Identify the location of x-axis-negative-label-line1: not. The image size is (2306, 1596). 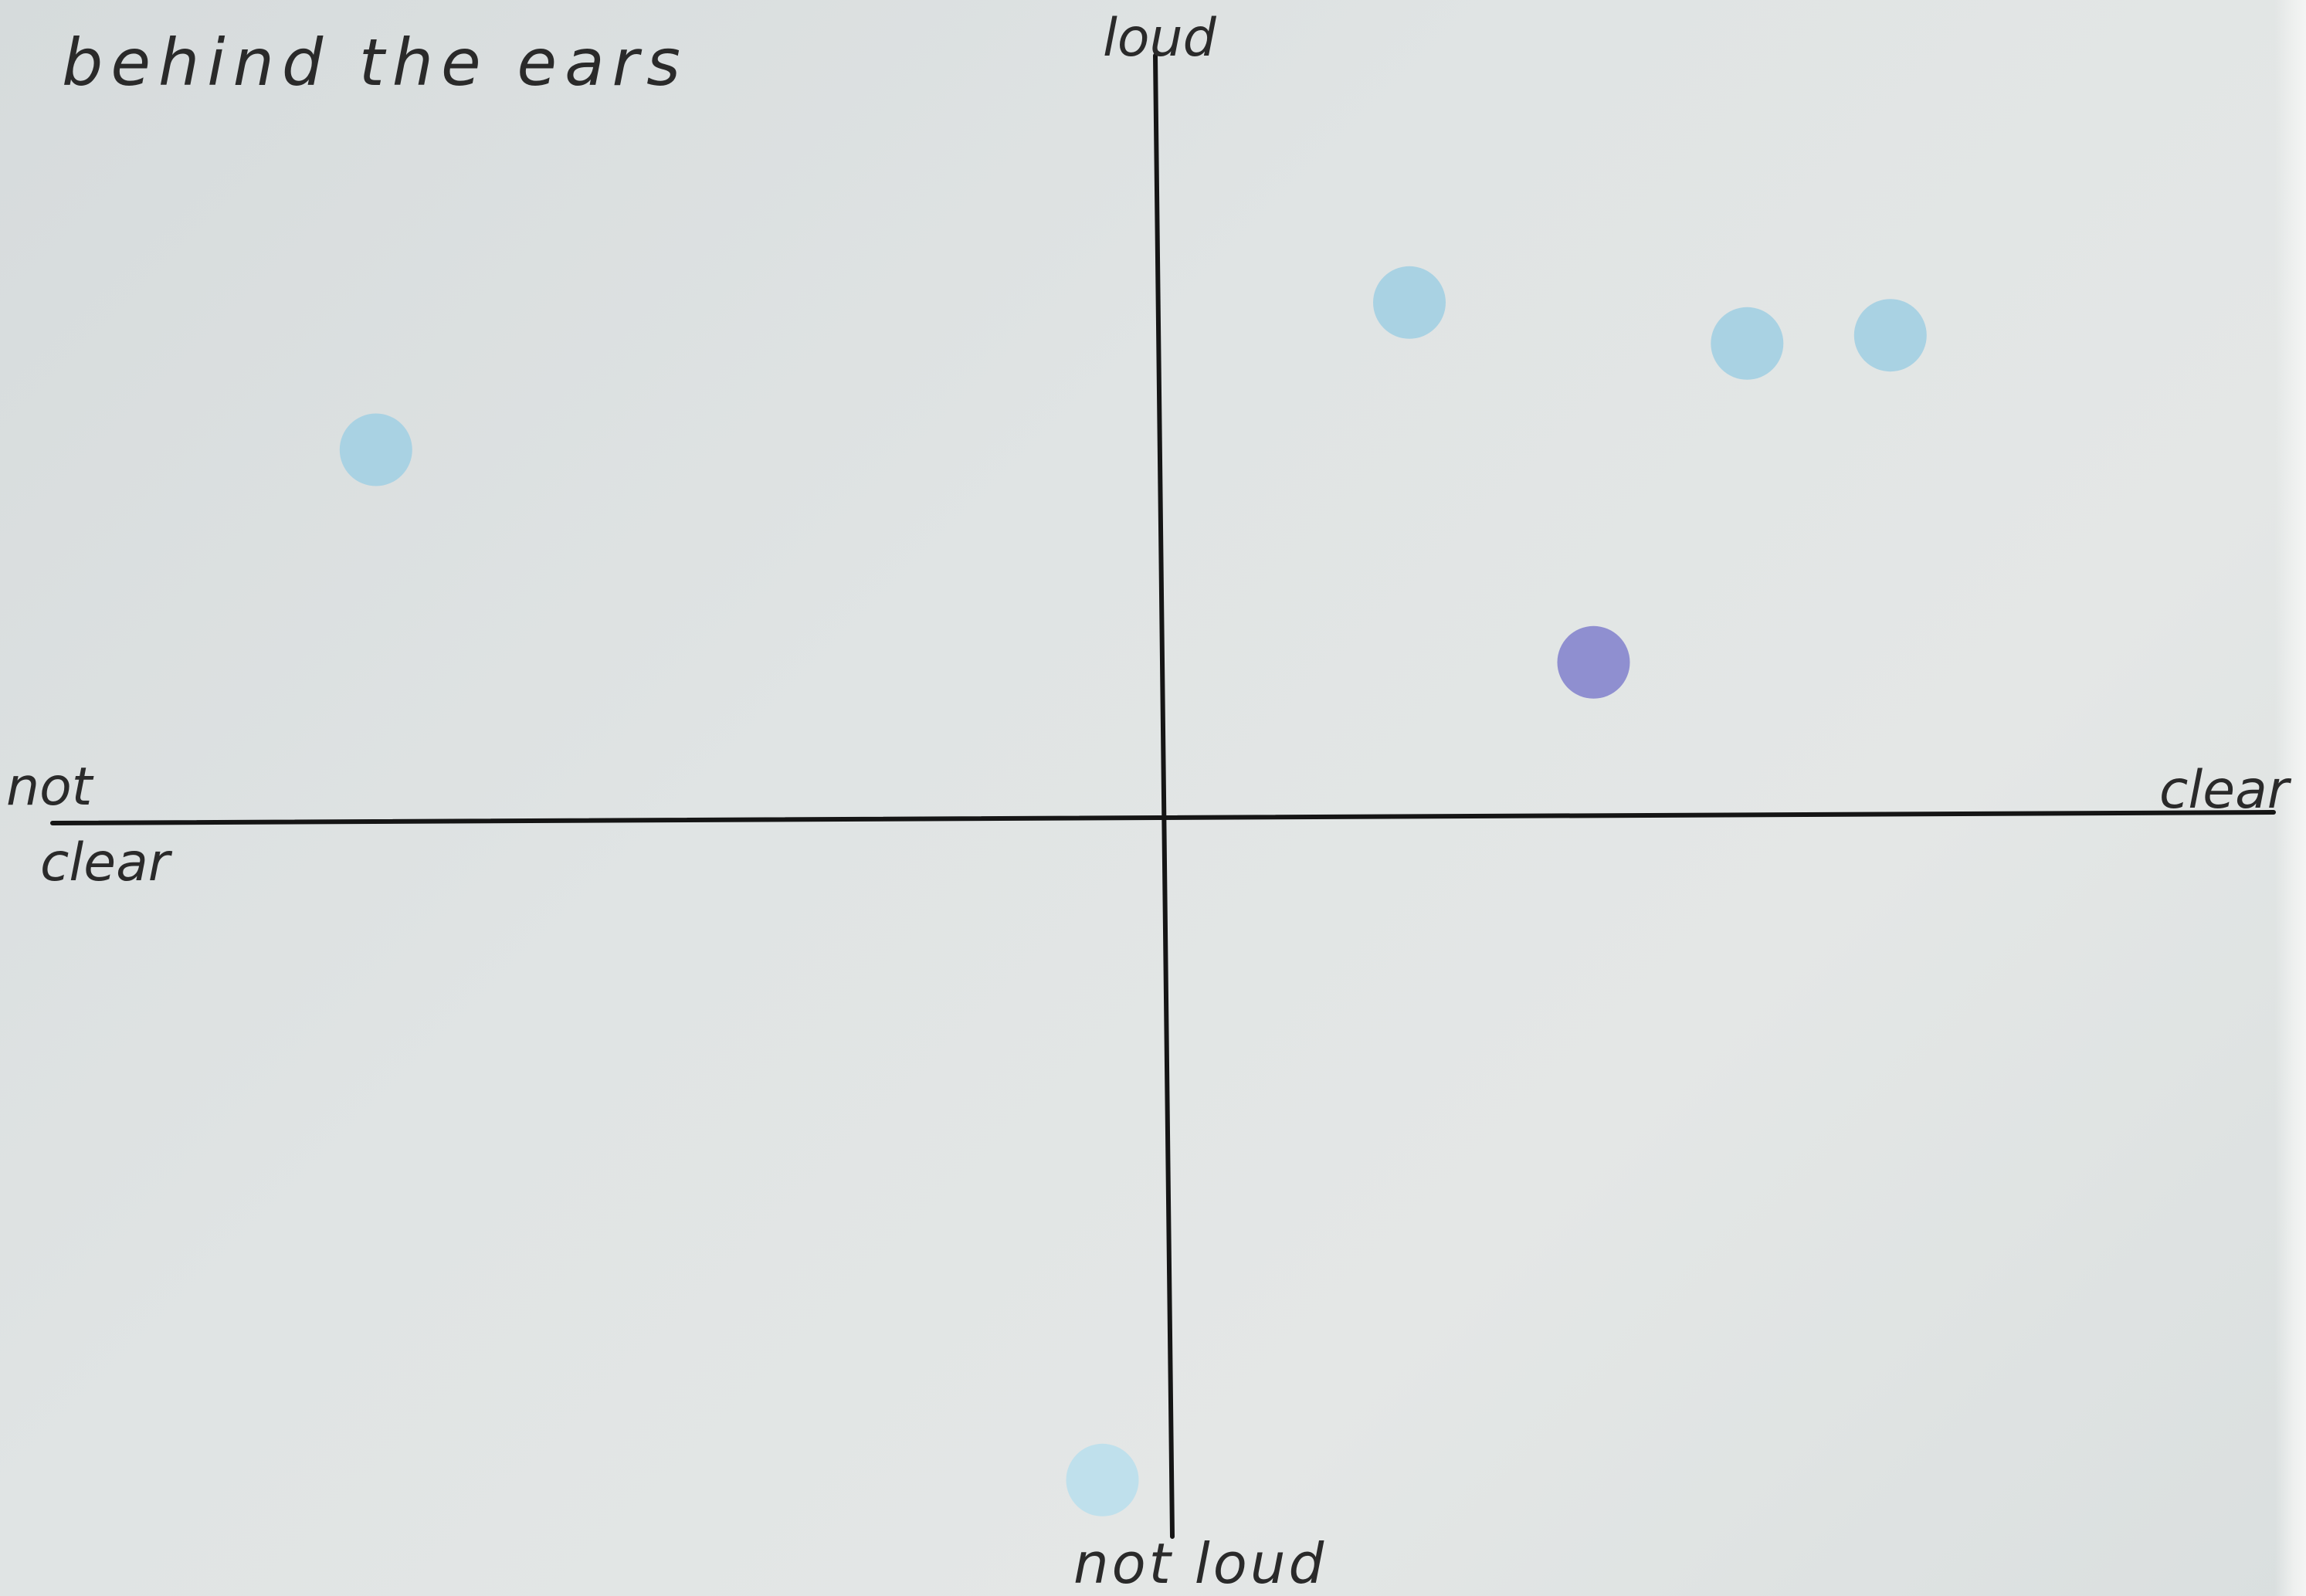
(50, 787).